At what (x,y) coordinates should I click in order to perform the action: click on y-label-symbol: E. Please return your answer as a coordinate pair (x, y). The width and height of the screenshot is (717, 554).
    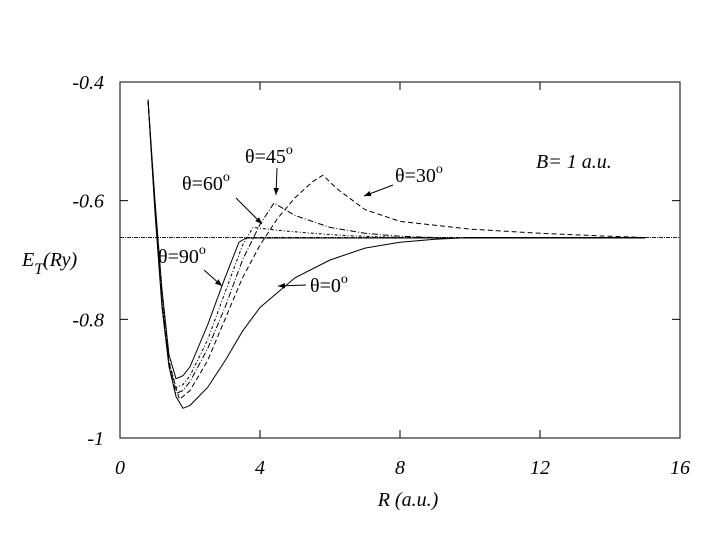
    Looking at the image, I should click on (27, 260).